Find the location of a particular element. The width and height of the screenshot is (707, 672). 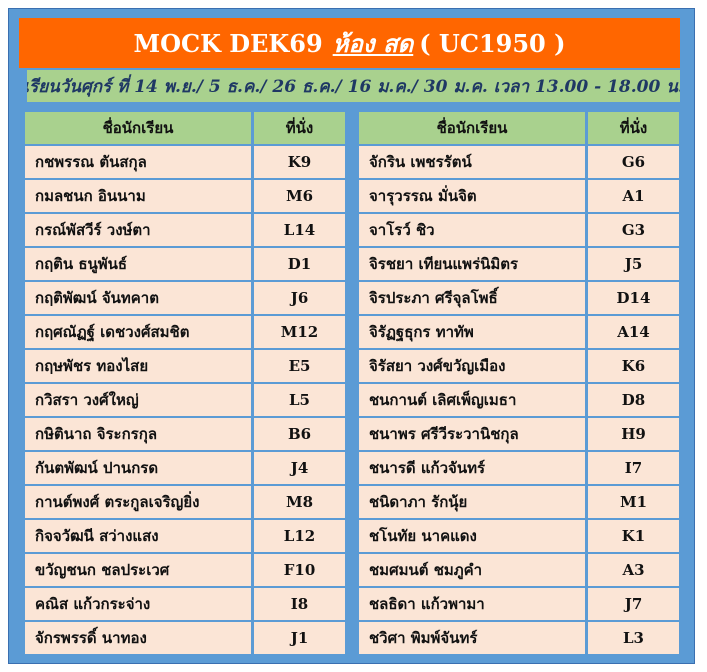

table-row: จารุวรรณ มั่นจิต A1 is located at coordinates (519, 197).